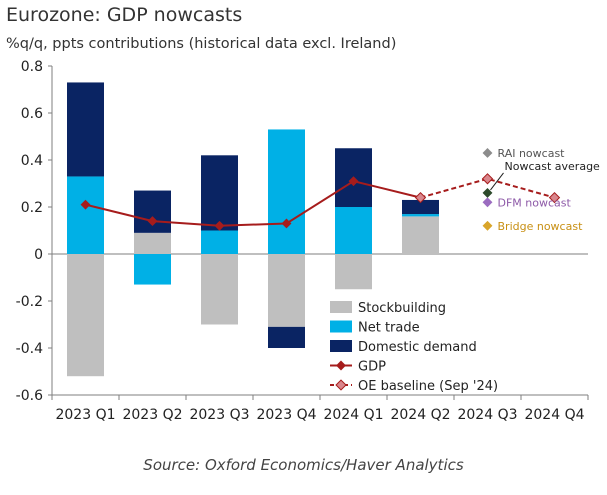  I want to click on y-tick-label: 0.2, so click(32, 208).